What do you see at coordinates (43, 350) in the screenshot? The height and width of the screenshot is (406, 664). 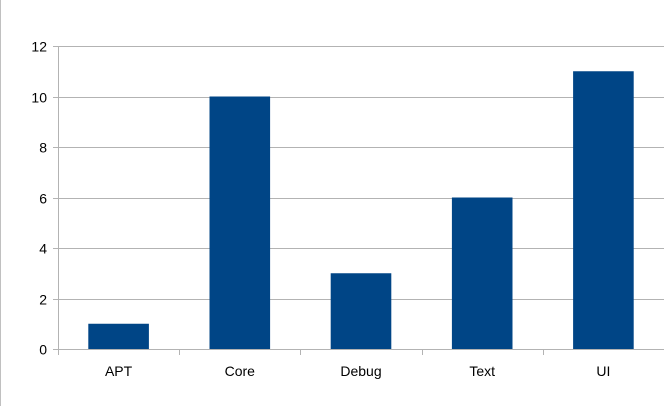 I see `y-tick-label: 0` at bounding box center [43, 350].